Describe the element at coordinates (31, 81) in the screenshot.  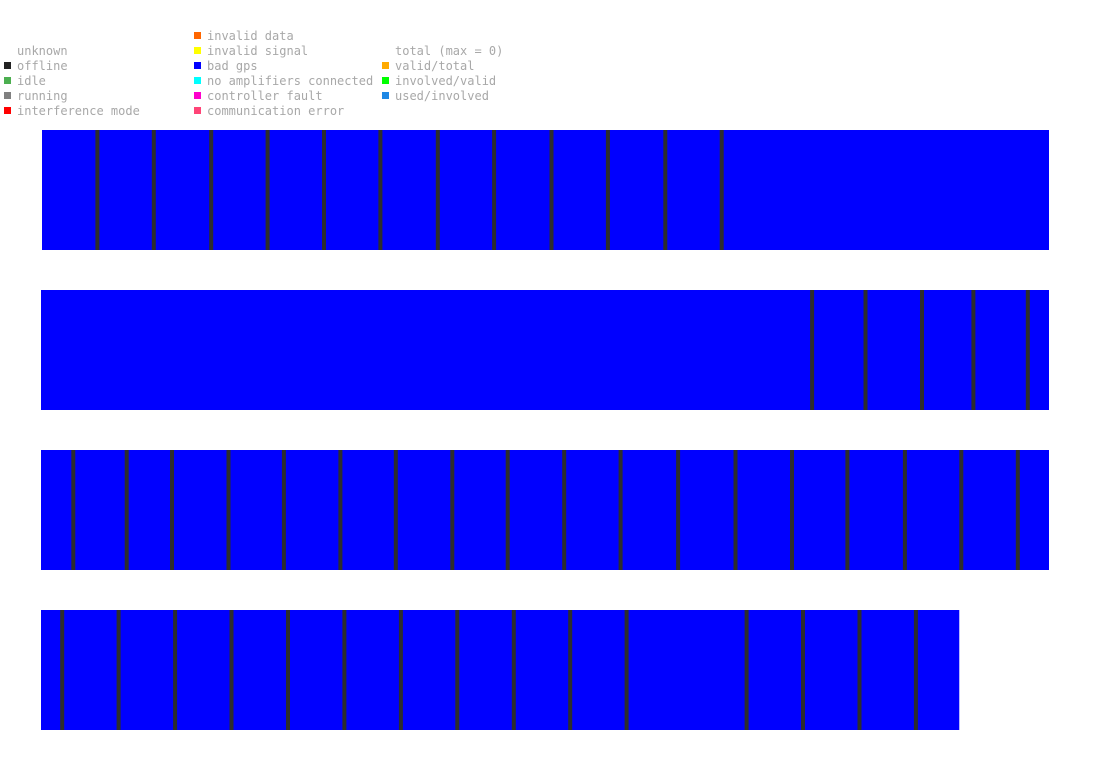
I see `legend-label: idle` at that location.